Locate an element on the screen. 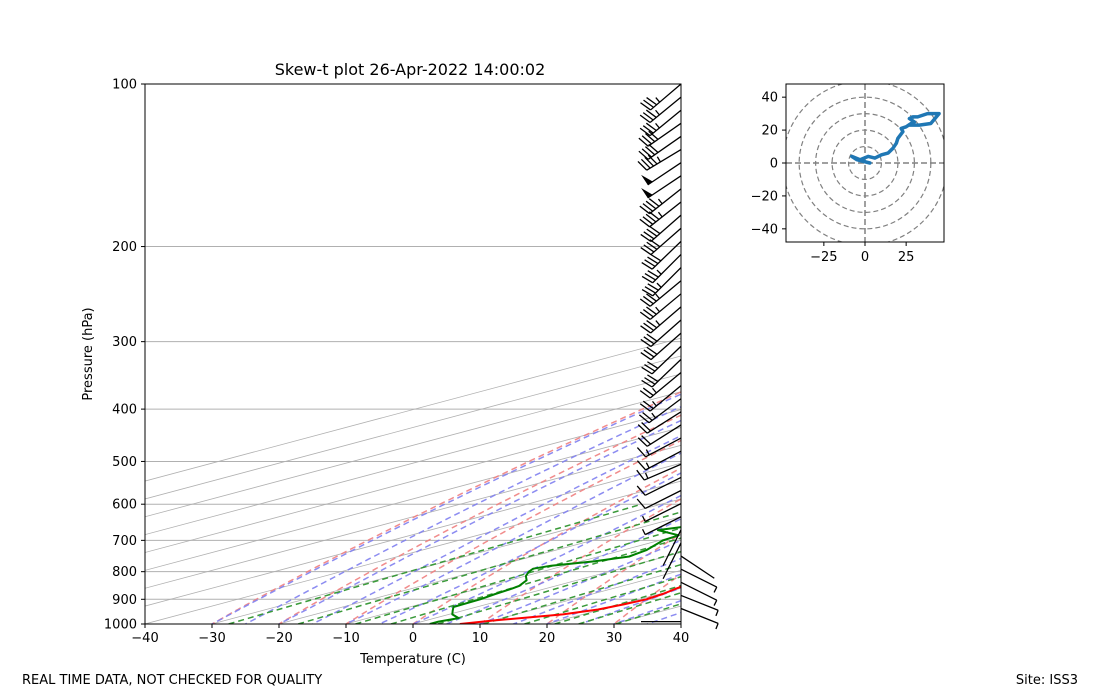 The image size is (1100, 700). wind-barbs is located at coordinates (677, 356).